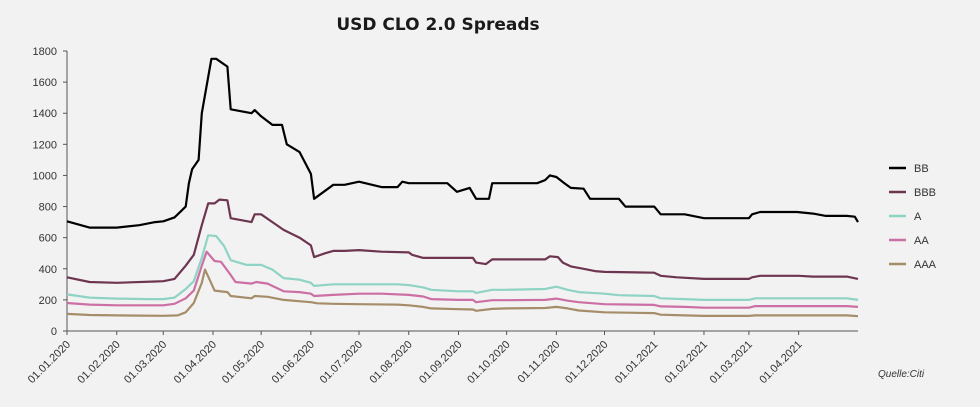 This screenshot has height=407, width=980. Describe the element at coordinates (54, 332) in the screenshot. I see `y-tick-label: 0` at that location.